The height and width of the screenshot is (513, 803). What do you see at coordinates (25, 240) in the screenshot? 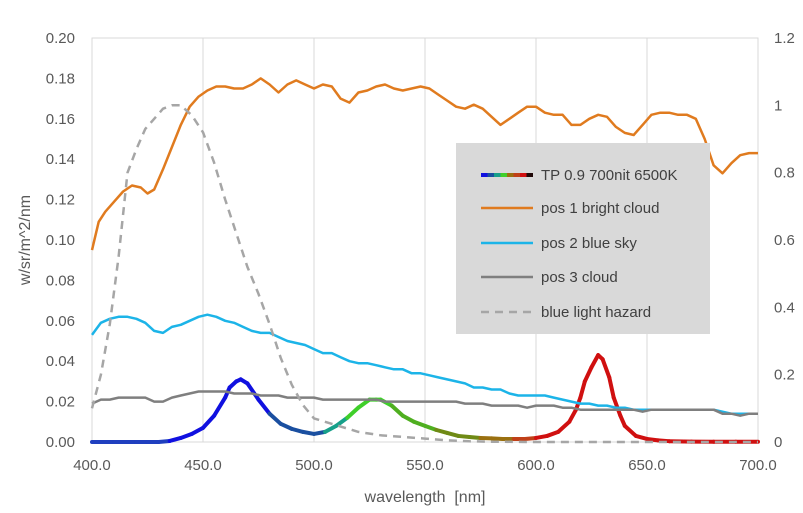
I see `y-axis-title: w/sr/m^2/nm` at bounding box center [25, 240].